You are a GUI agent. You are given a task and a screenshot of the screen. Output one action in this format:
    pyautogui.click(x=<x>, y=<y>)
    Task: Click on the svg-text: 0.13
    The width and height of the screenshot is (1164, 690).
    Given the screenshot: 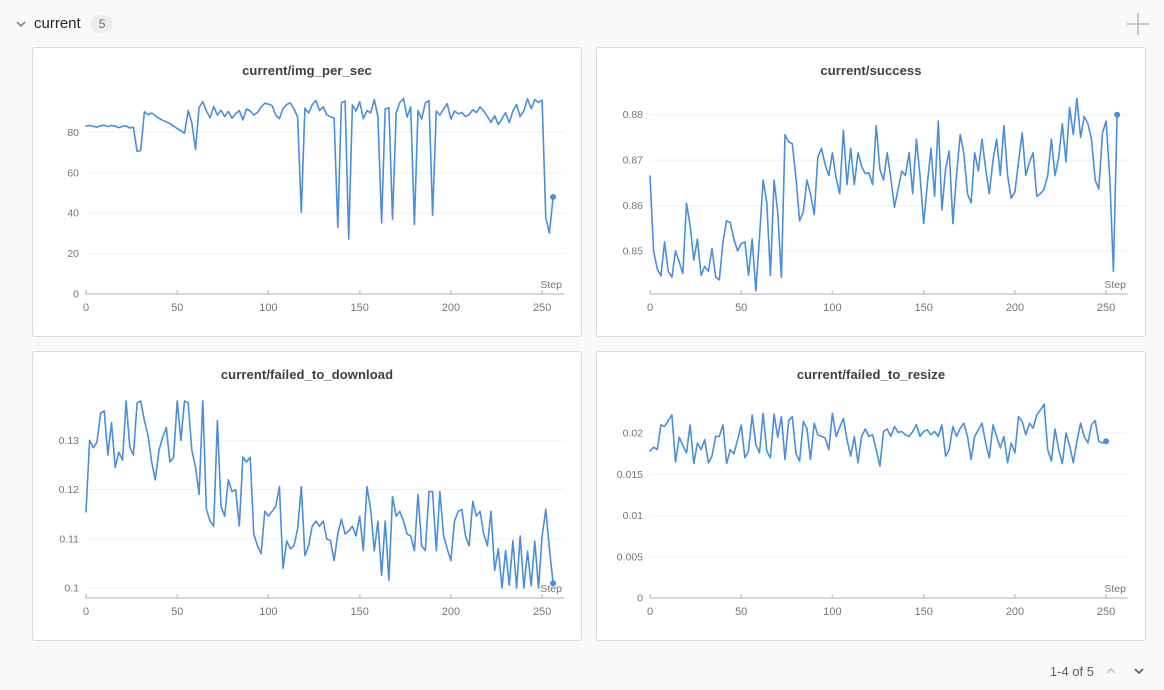 What is the action you would take?
    pyautogui.click(x=69, y=441)
    